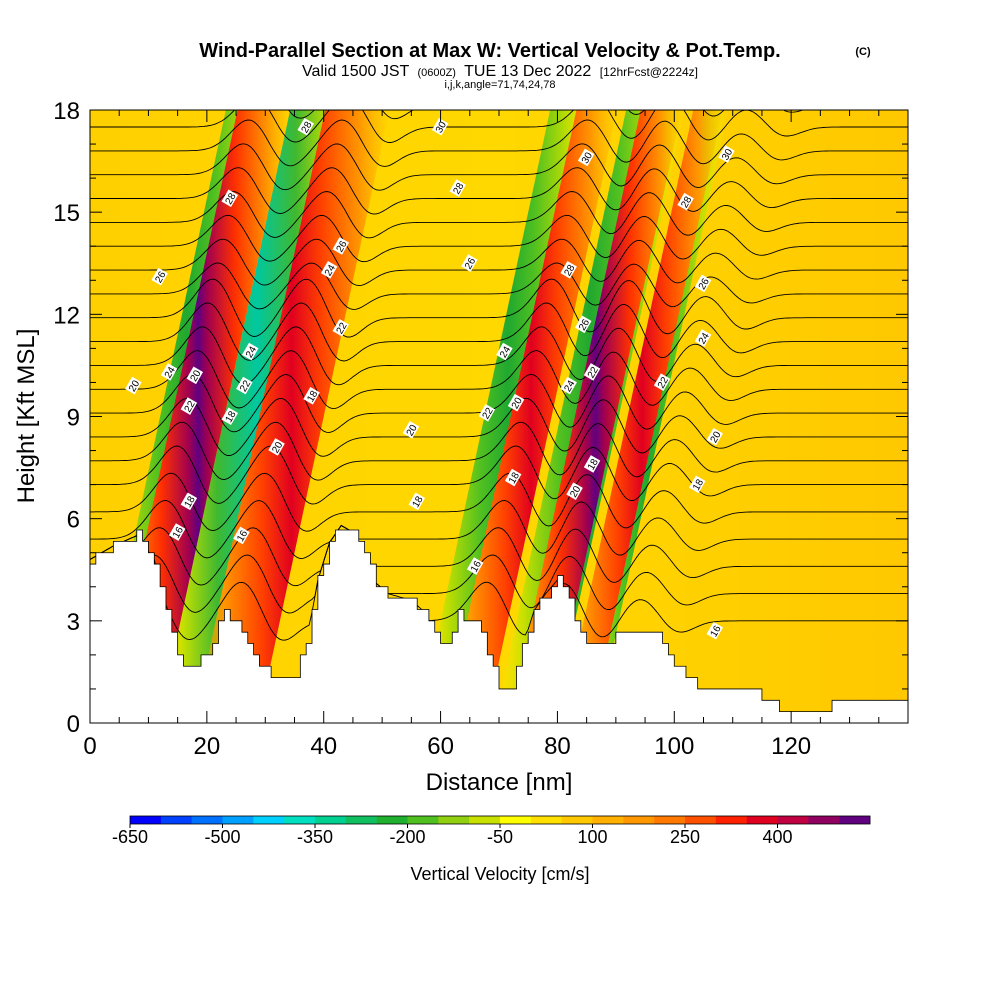 The height and width of the screenshot is (1000, 1000). I want to click on y-tick-label: 12, so click(66, 315).